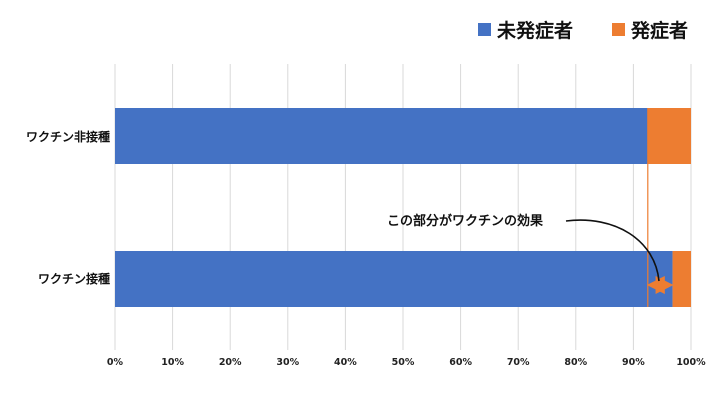 Image resolution: width=720 pixels, height=405 pixels. What do you see at coordinates (681, 279) in the screenshot?
I see `bar-segment-affected-vaccinated` at bounding box center [681, 279].